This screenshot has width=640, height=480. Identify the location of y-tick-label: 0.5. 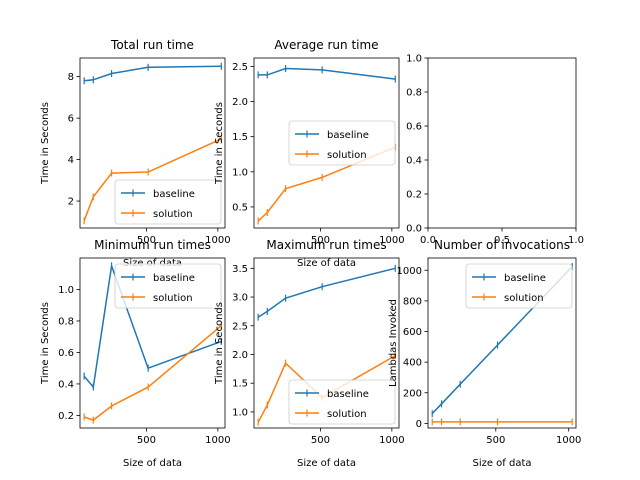
(240, 207).